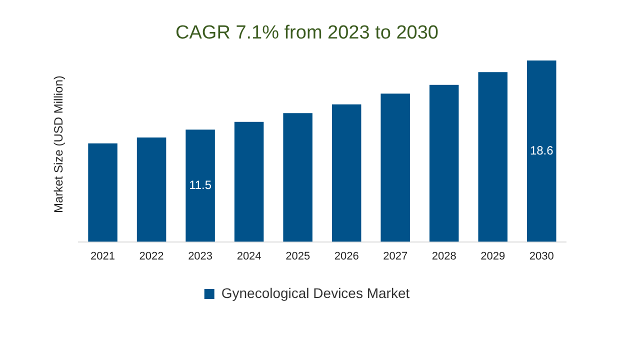 This screenshot has width=634, height=341. I want to click on chart-title: CAGR 7.1% from 2023 to 2030, so click(307, 33).